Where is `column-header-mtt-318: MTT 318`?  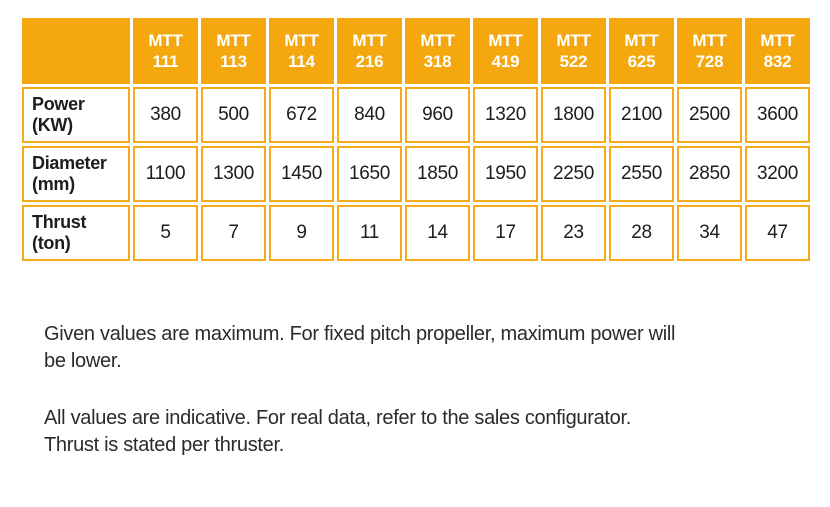
column-header-mtt-318: MTT 318 is located at coordinates (437, 51).